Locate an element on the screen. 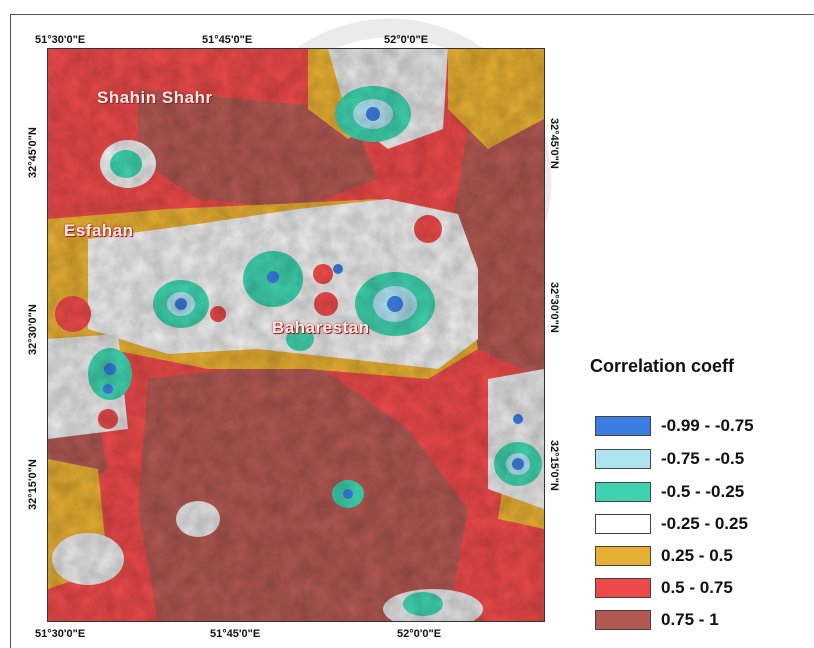  coord-bottom-1: 51°30'0"E is located at coordinates (60, 634).